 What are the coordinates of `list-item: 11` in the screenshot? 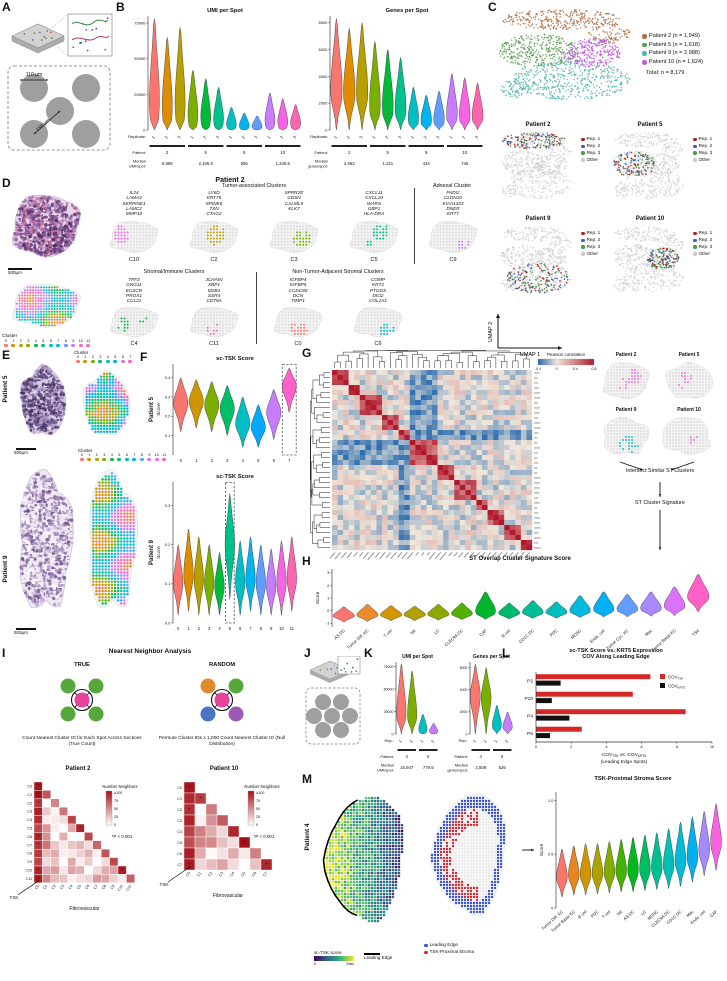 It's located at (165, 457).